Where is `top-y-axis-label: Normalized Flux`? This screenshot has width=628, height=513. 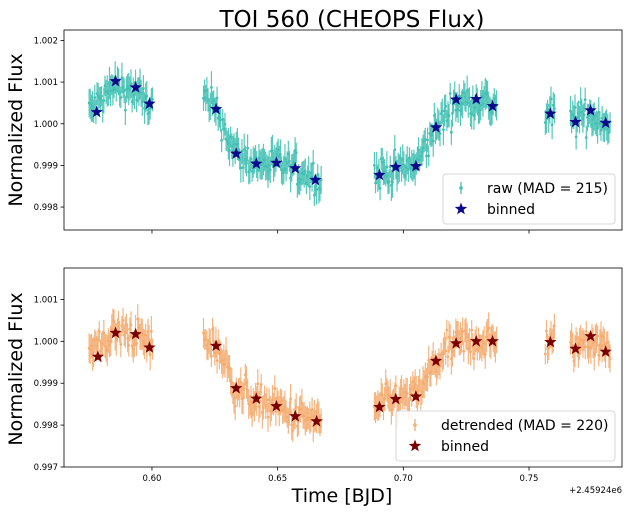 top-y-axis-label: Normalized Flux is located at coordinates (16, 129).